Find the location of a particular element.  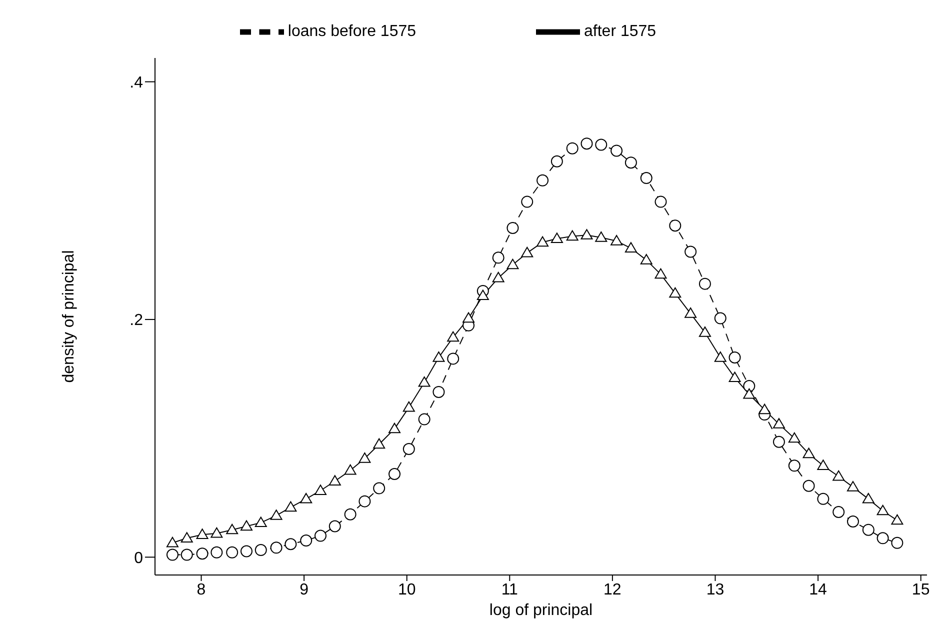

x-tick-label: 13 is located at coordinates (715, 589).